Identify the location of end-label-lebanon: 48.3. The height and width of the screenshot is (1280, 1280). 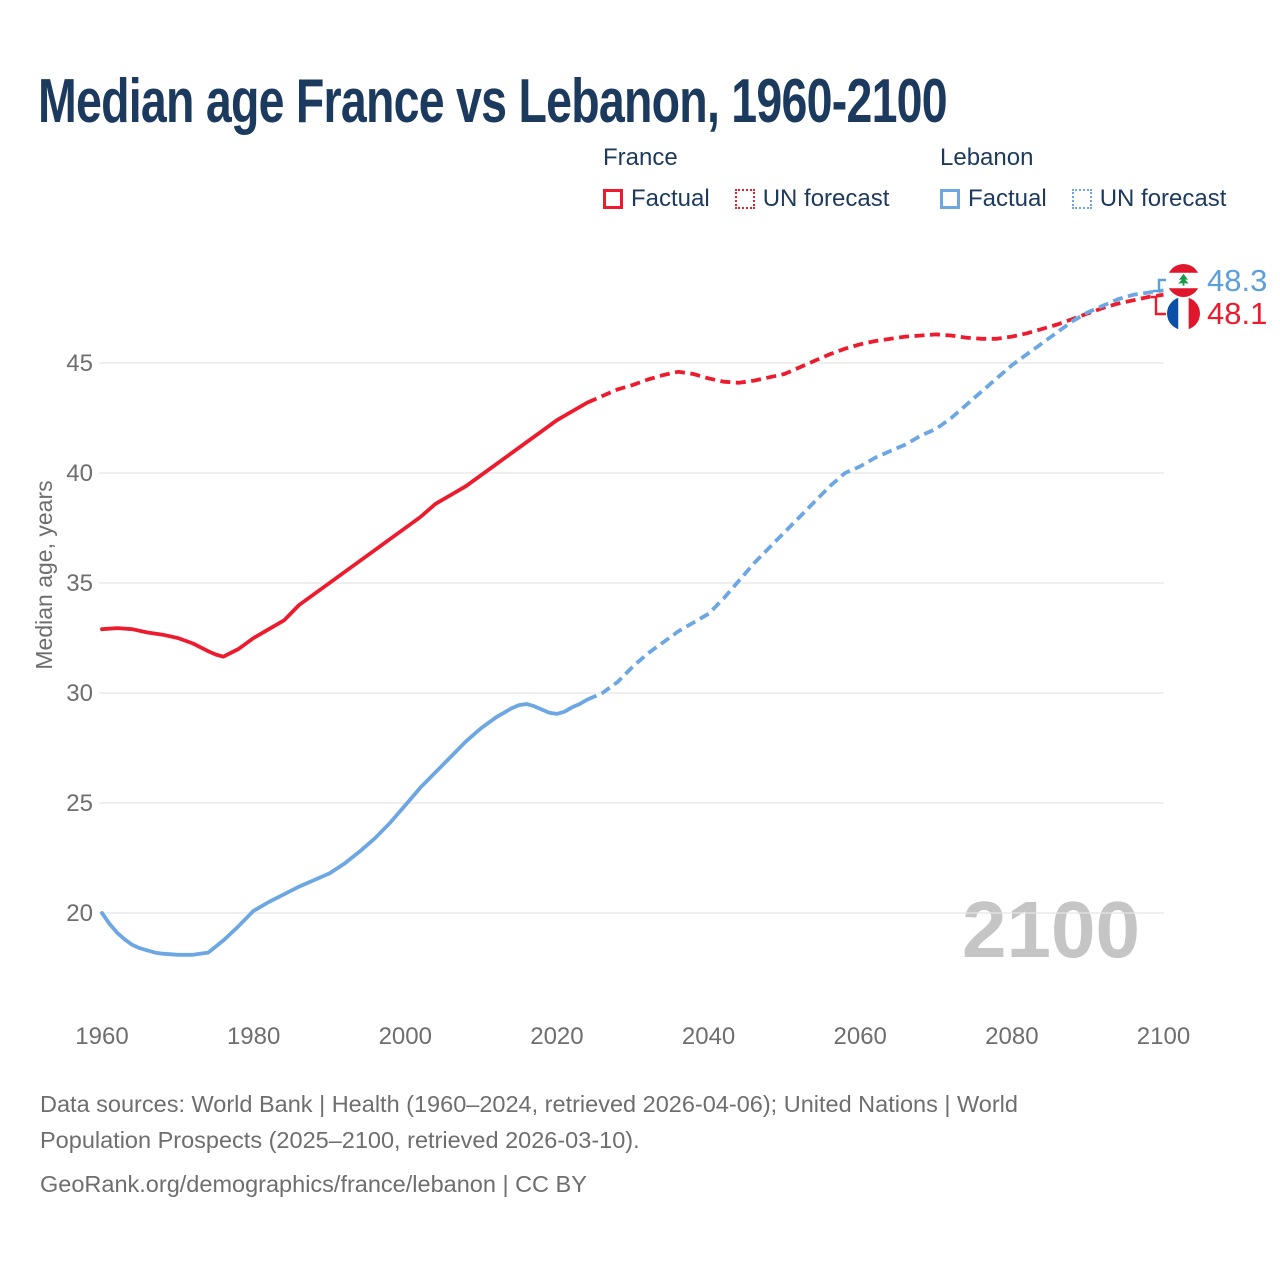
(1217, 280).